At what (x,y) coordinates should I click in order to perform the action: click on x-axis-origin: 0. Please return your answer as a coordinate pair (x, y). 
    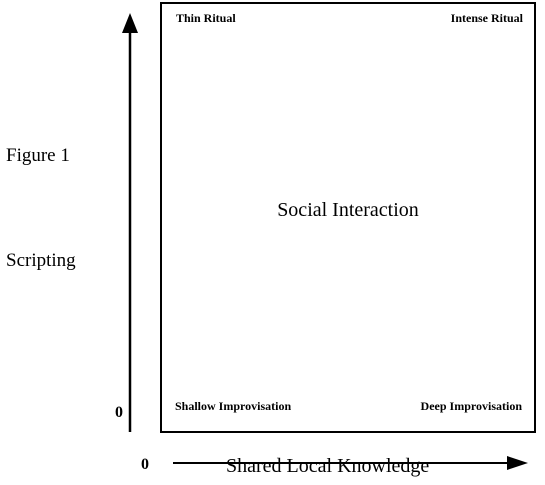
    Looking at the image, I should click on (145, 464).